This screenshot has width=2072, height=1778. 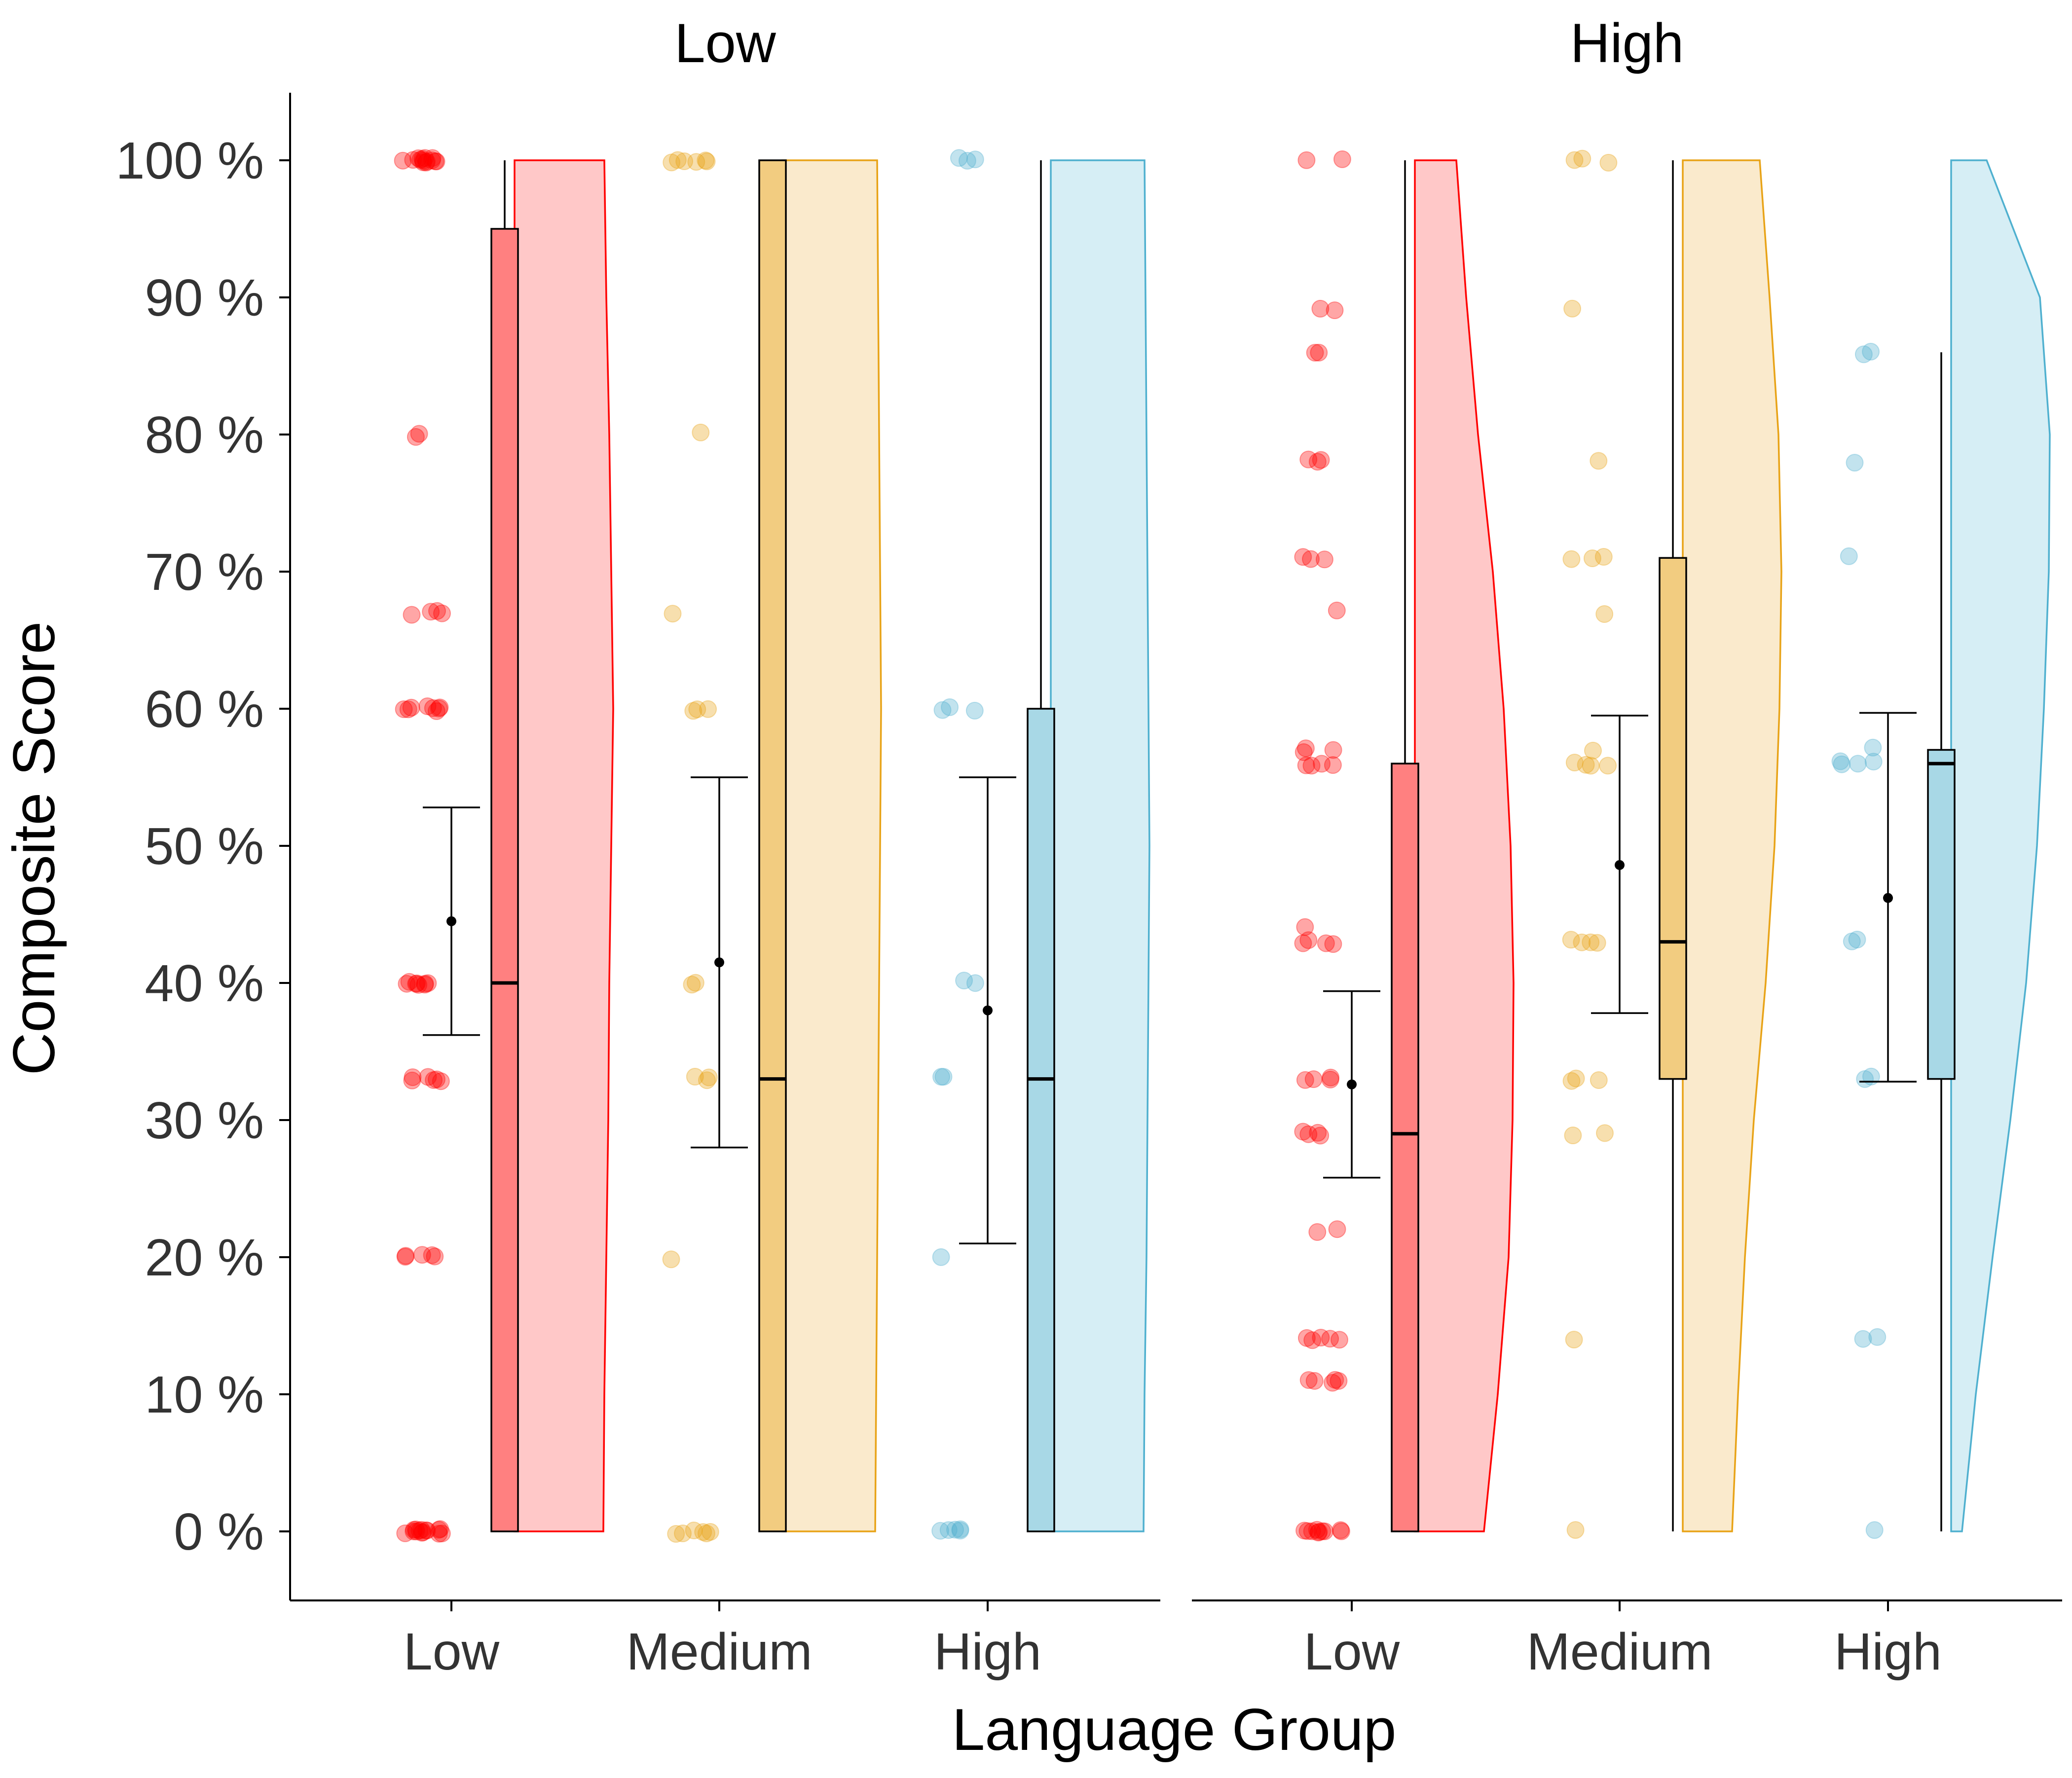 I want to click on group-low-high, so click(x=1040, y=844).